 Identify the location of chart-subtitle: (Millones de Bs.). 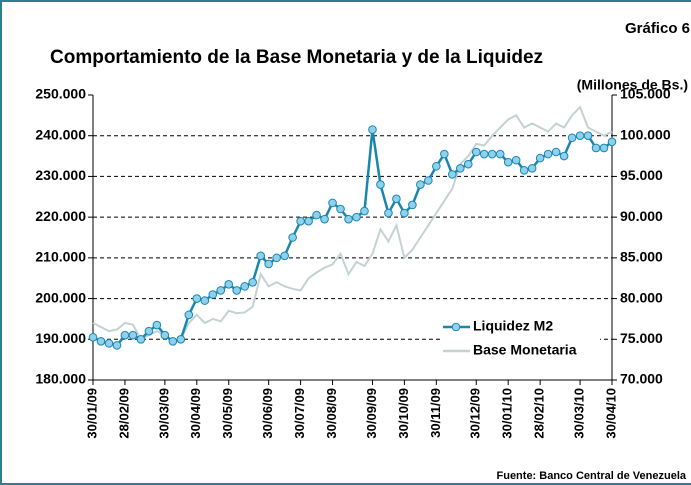
(632, 85).